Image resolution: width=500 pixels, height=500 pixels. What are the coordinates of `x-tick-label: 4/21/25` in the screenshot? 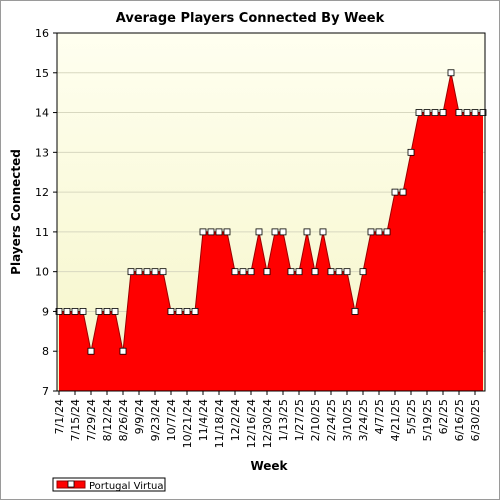 It's located at (395, 420).